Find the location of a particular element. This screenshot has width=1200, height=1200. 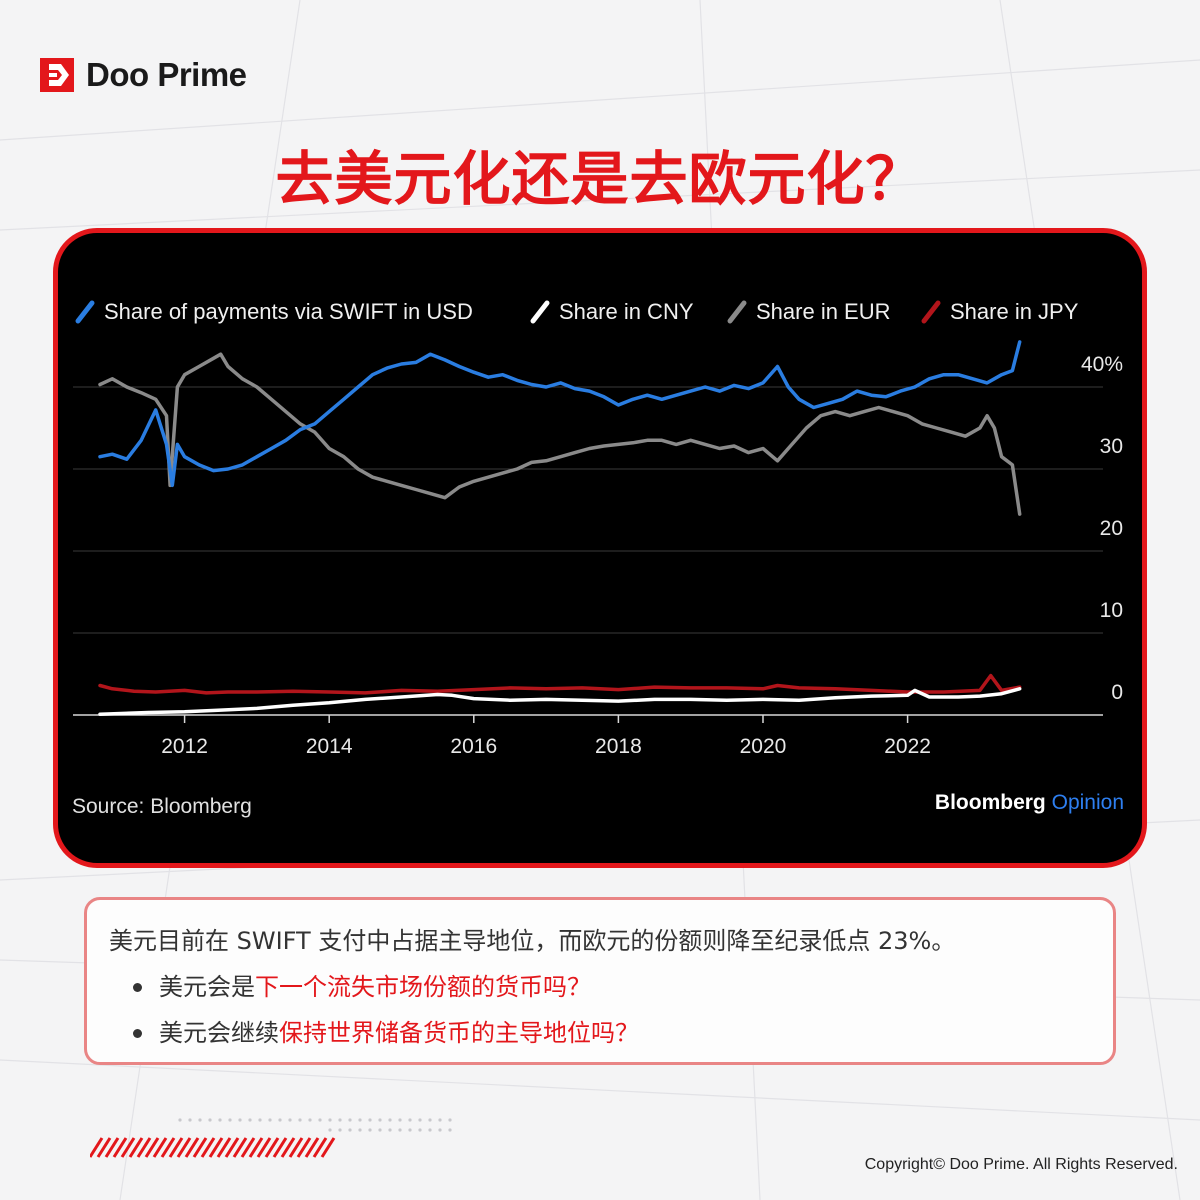

page-title: 去美元化还是去欧元化？ is located at coordinates (600, 179).